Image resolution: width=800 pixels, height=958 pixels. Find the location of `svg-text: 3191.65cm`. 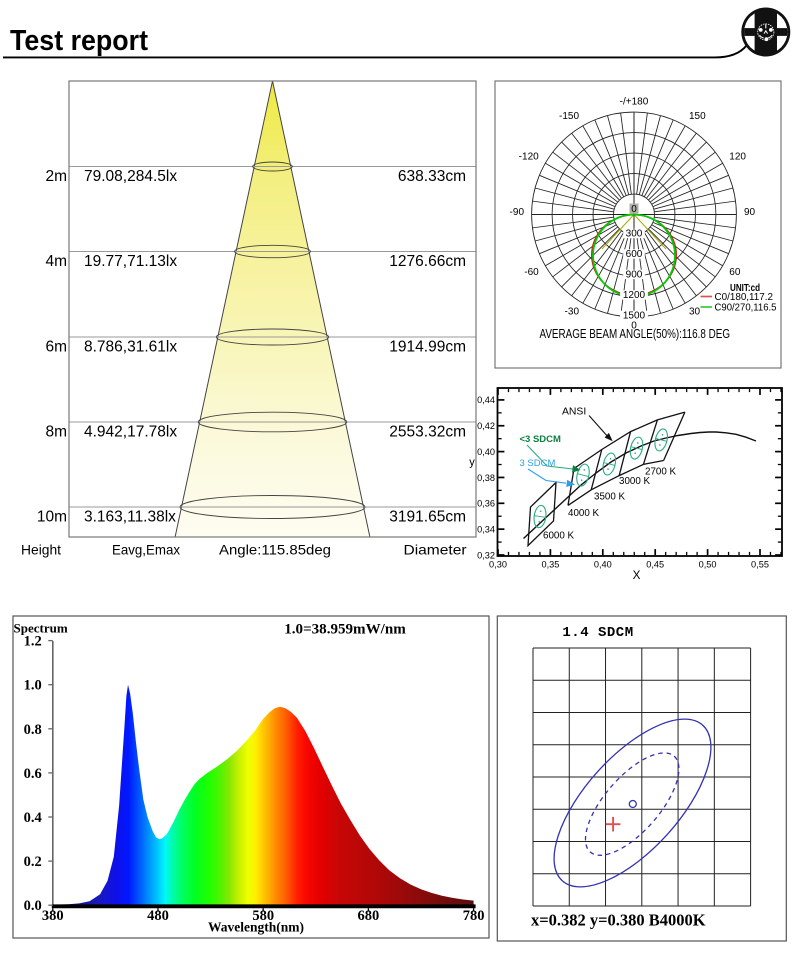

svg-text: 3191.65cm is located at coordinates (427, 517).